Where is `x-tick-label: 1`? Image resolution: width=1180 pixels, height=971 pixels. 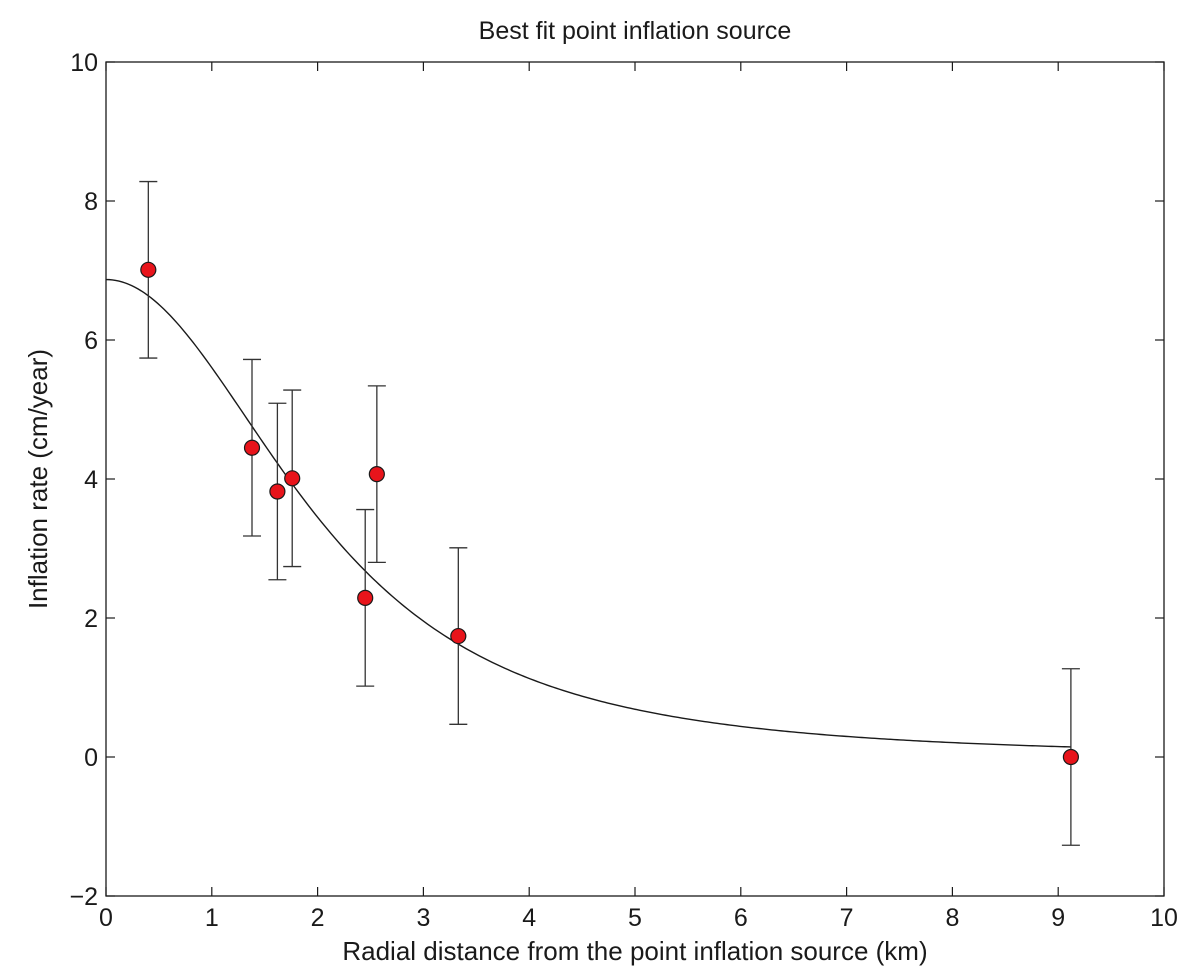 x-tick-label: 1 is located at coordinates (212, 918).